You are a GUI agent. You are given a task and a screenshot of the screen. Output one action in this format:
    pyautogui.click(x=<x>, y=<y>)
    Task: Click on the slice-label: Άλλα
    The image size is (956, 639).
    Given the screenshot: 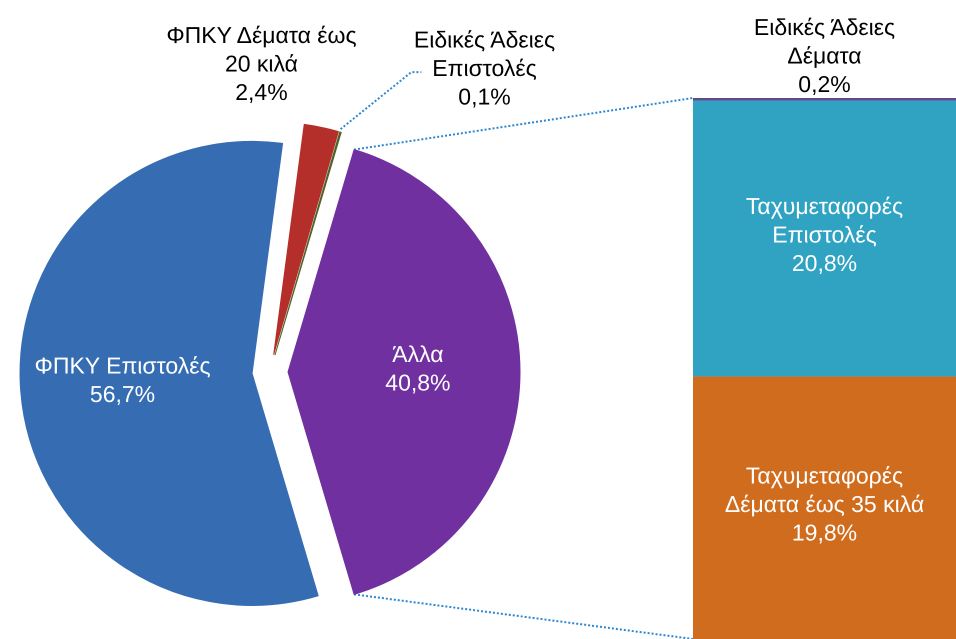 What is the action you would take?
    pyautogui.click(x=418, y=353)
    